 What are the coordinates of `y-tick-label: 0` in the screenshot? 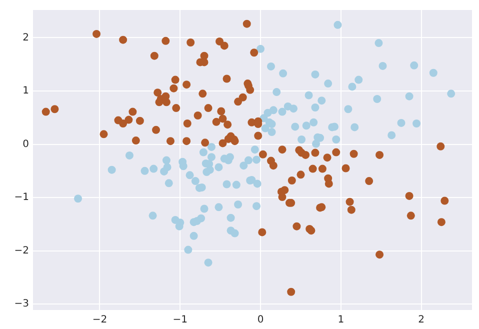 It's located at (25, 144).